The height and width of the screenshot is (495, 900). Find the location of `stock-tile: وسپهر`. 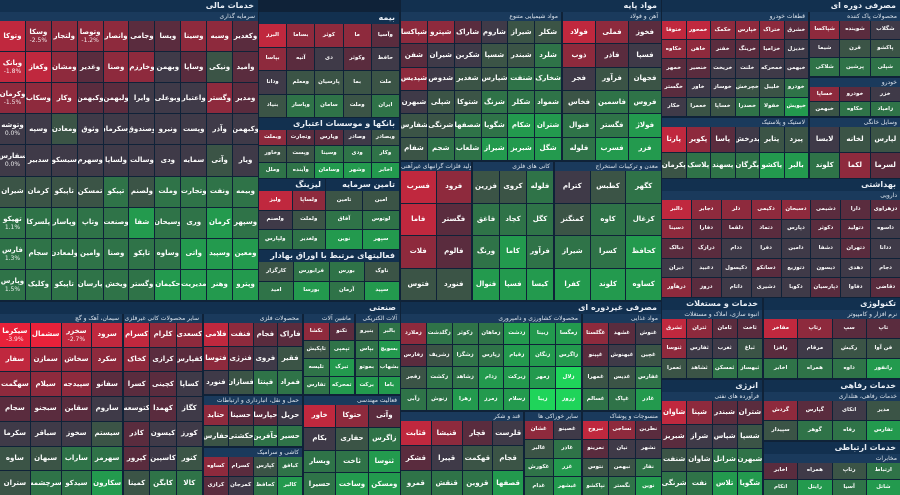

stock-tile: وسپهر is located at coordinates (245, 222).